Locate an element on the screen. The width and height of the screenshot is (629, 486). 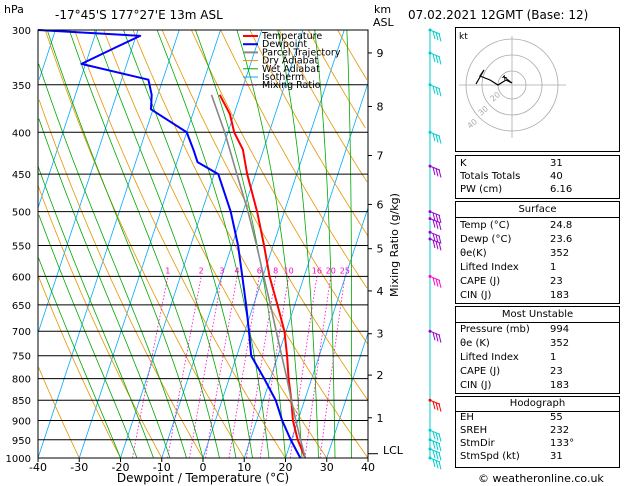
location-title: -17°45'S 177°27'E 13m ASL is located at coordinates (139, 15).